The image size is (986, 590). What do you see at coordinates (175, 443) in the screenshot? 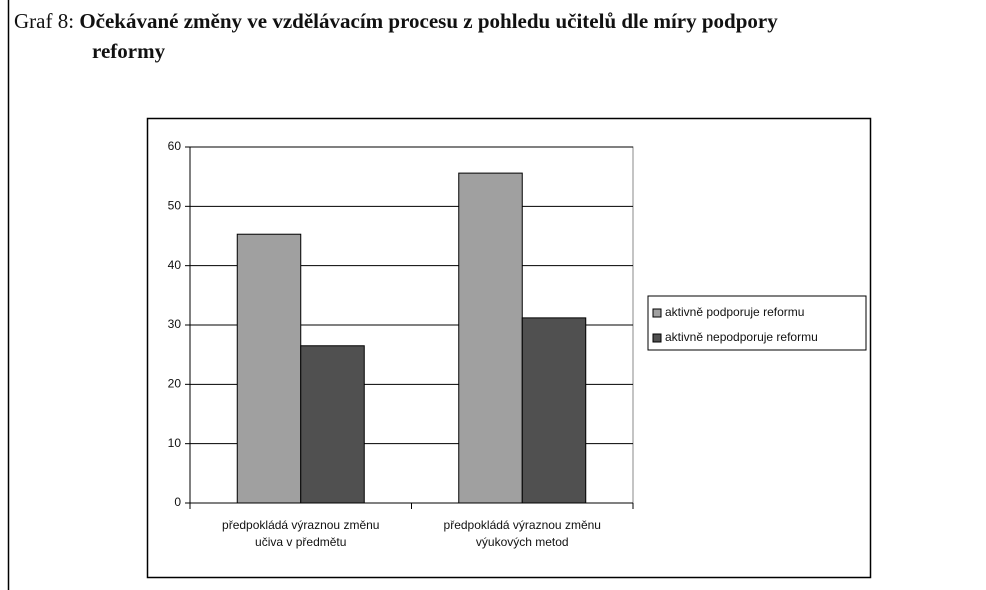
I see `y-tick-label: 10` at bounding box center [175, 443].